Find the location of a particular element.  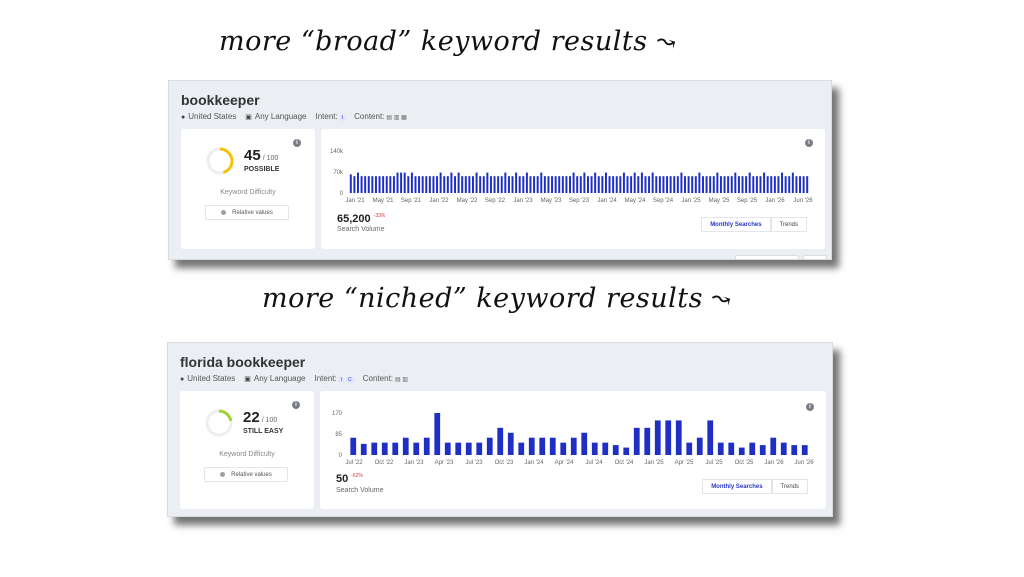

tab-trends: Trends is located at coordinates (788, 224).